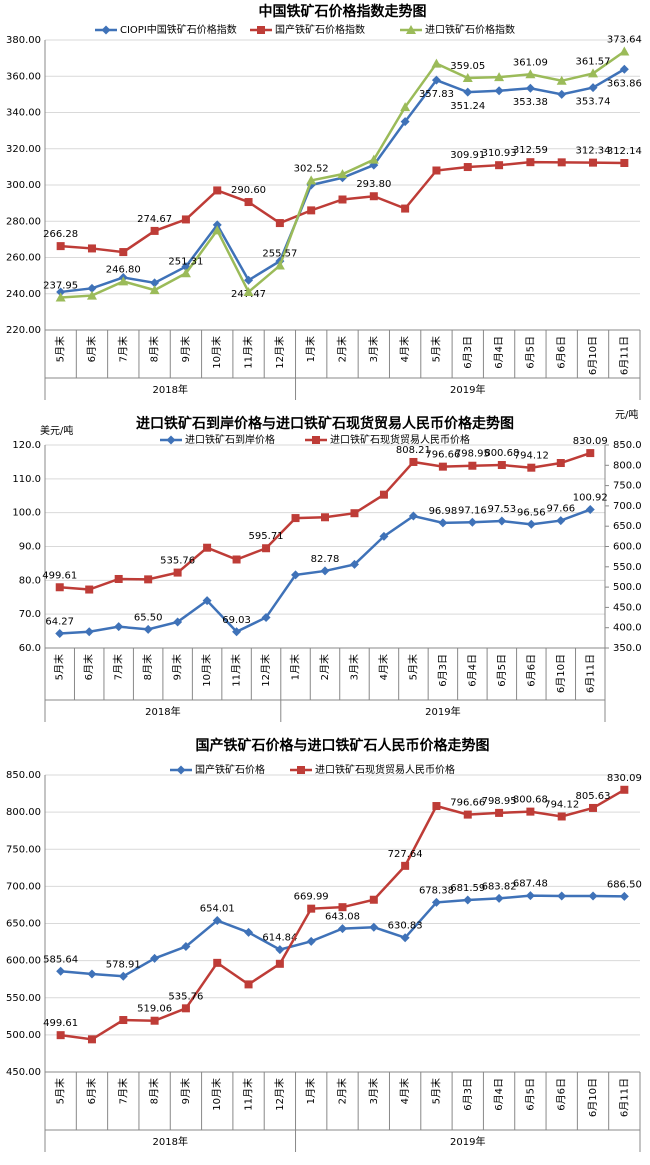  Describe the element at coordinates (385, 769) in the screenshot. I see `legend-label: 进口铁矿石现货贸易人民币价格` at that location.